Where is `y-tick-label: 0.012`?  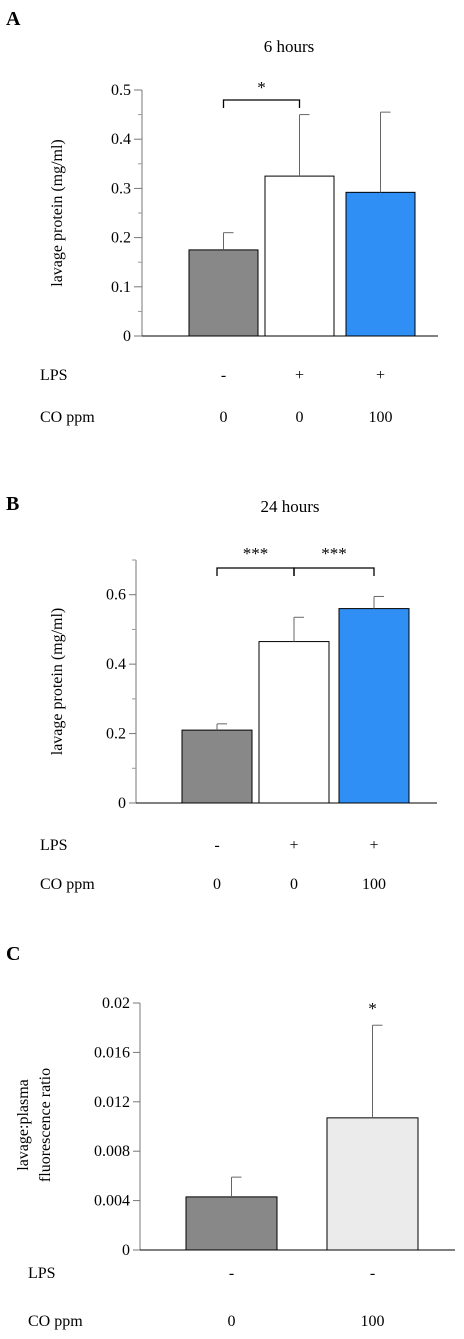 y-tick-label: 0.012 is located at coordinates (112, 1102).